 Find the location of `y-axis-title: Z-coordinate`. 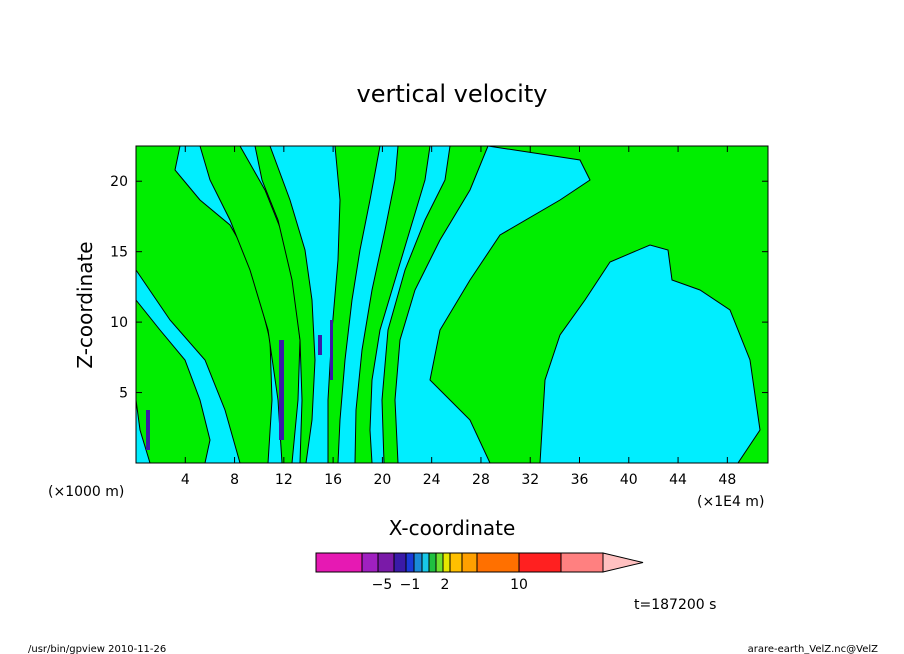

y-axis-title: Z-coordinate is located at coordinates (85, 304).